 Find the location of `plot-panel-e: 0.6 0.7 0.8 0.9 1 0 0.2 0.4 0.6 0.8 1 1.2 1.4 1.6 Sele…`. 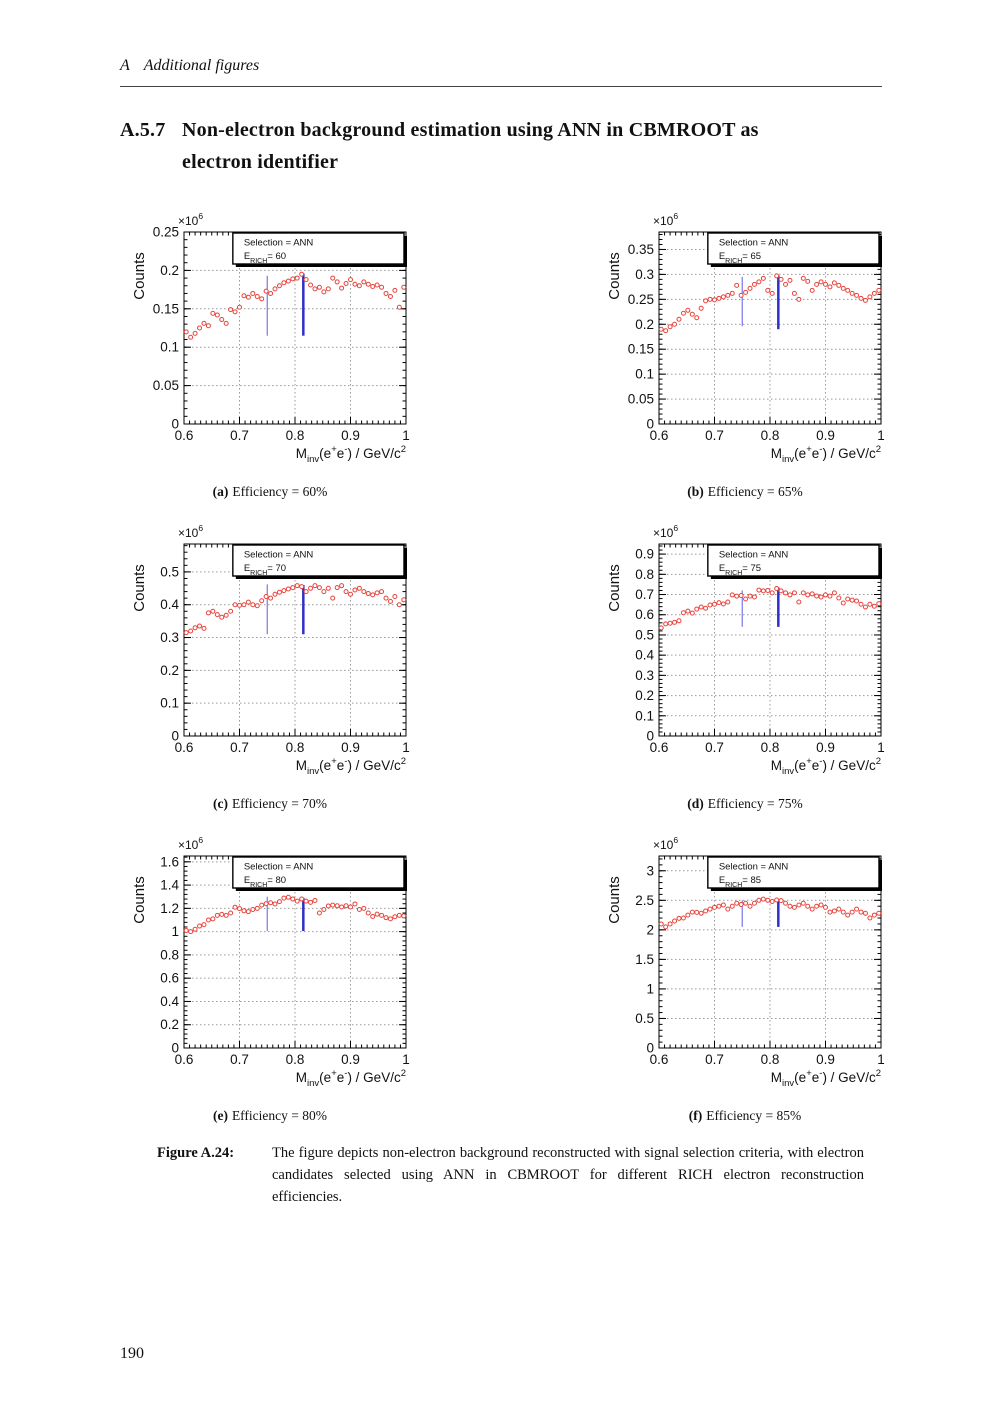

plot-panel-e: 0.6 0.7 0.8 0.9 1 0 0.2 0.4 0.6 0.8 1 1.2 1.4 1.6 Sele… is located at coordinates (270, 978).